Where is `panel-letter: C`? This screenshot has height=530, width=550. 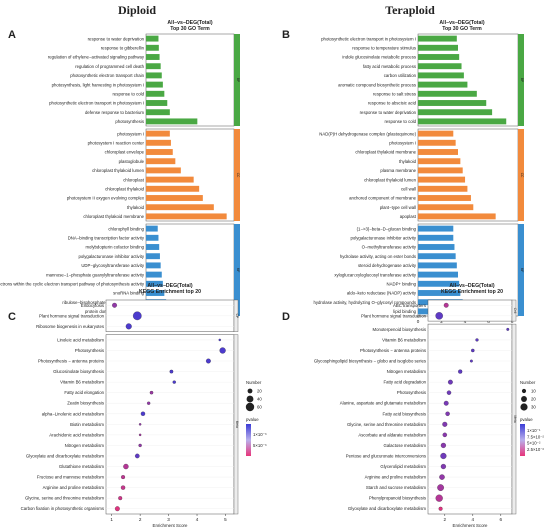
panel-letter: C is located at coordinates (12, 317).